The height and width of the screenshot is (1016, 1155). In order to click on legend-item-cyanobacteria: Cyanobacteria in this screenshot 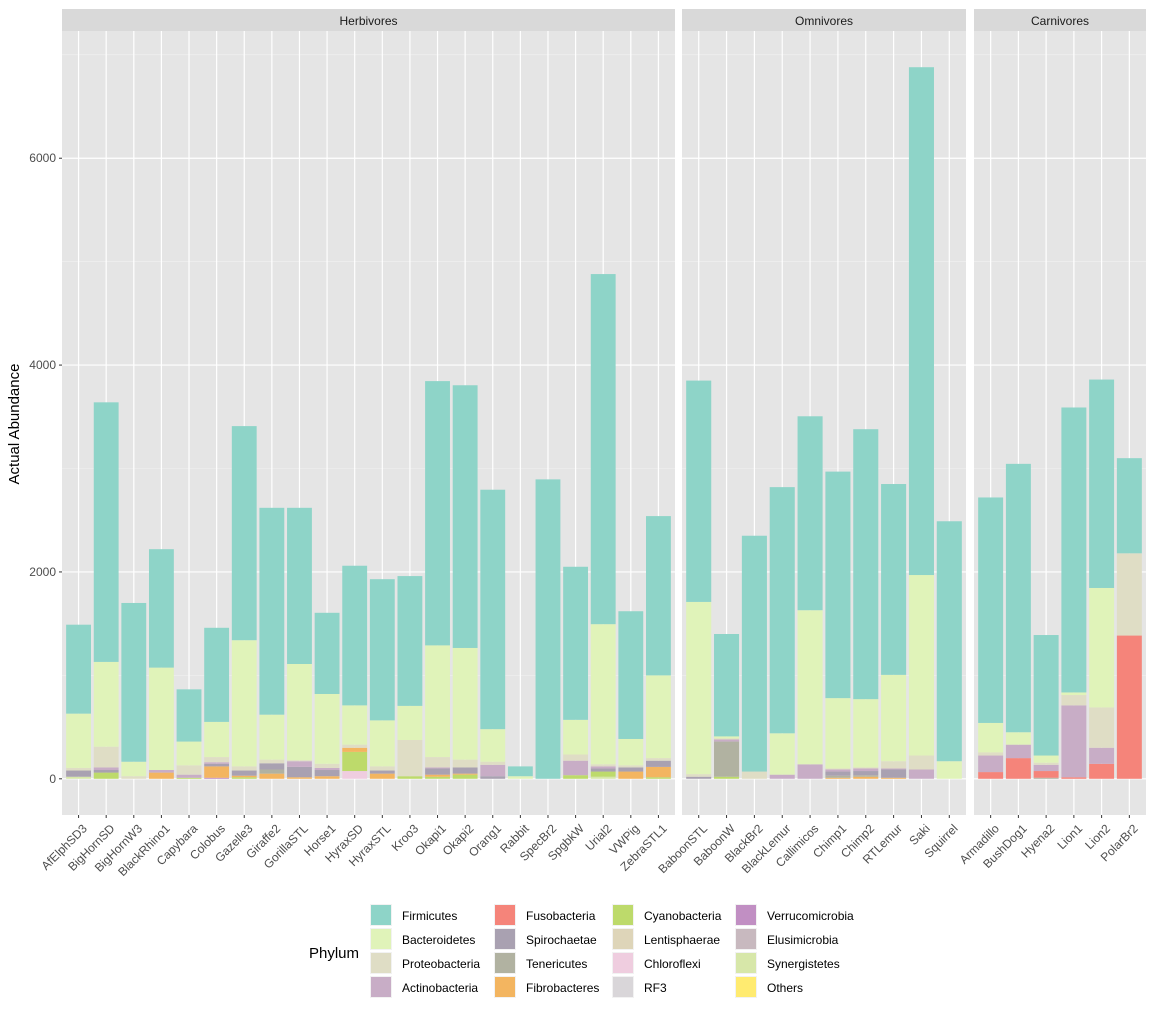, I will do `click(667, 915)`.